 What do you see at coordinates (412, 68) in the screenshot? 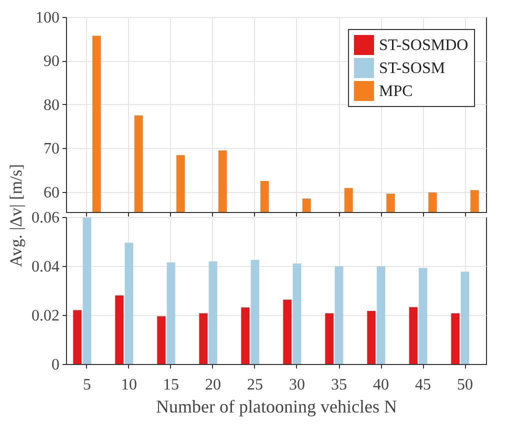
I see `legend-label: ST-SOSM` at bounding box center [412, 68].